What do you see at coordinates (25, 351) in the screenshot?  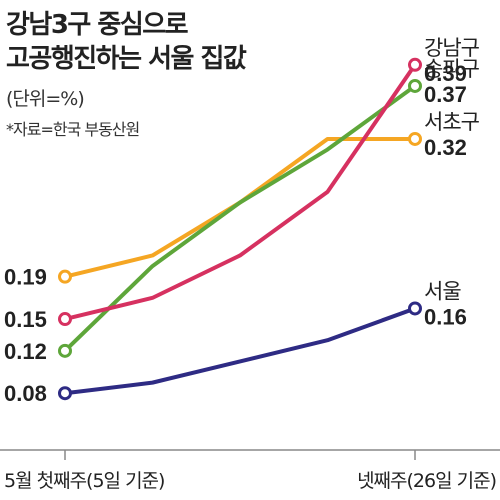 I see `start-value-label-2: 0.12` at bounding box center [25, 351].